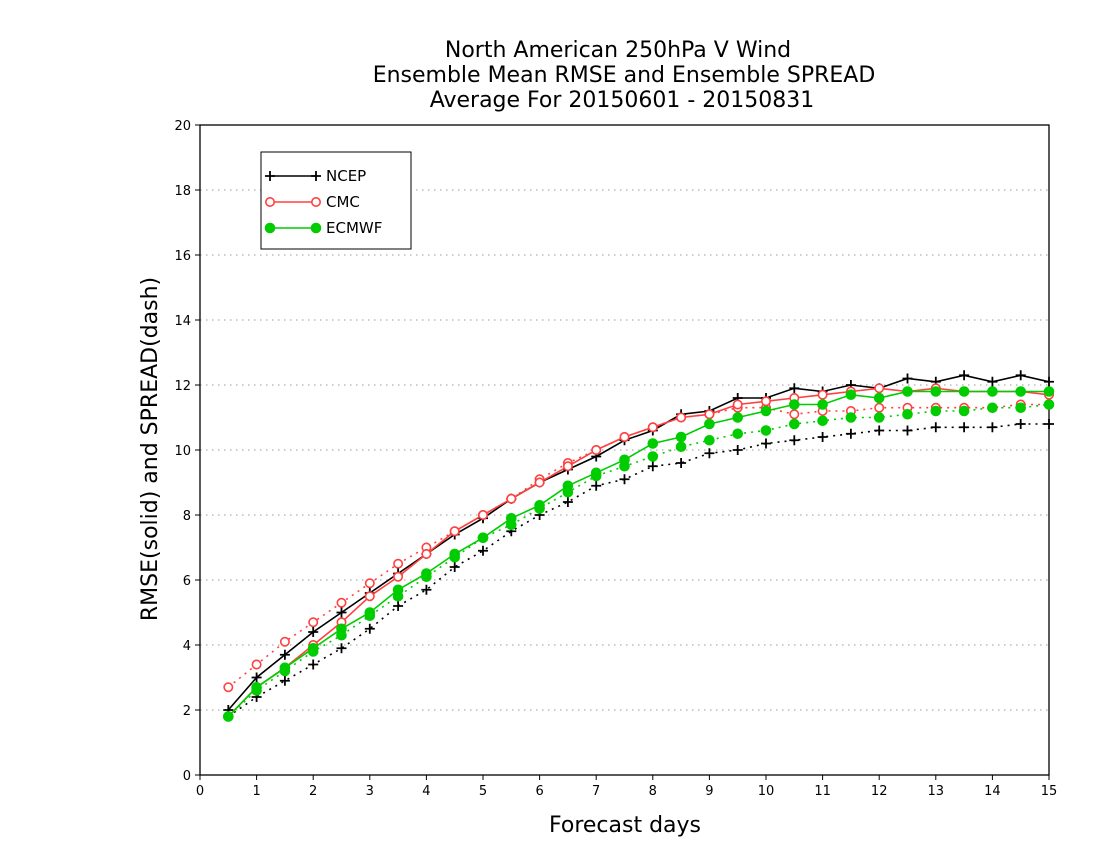 The image size is (1100, 850). What do you see at coordinates (270, 228) in the screenshot?
I see `legend-ecmwf-left-marker` at bounding box center [270, 228].